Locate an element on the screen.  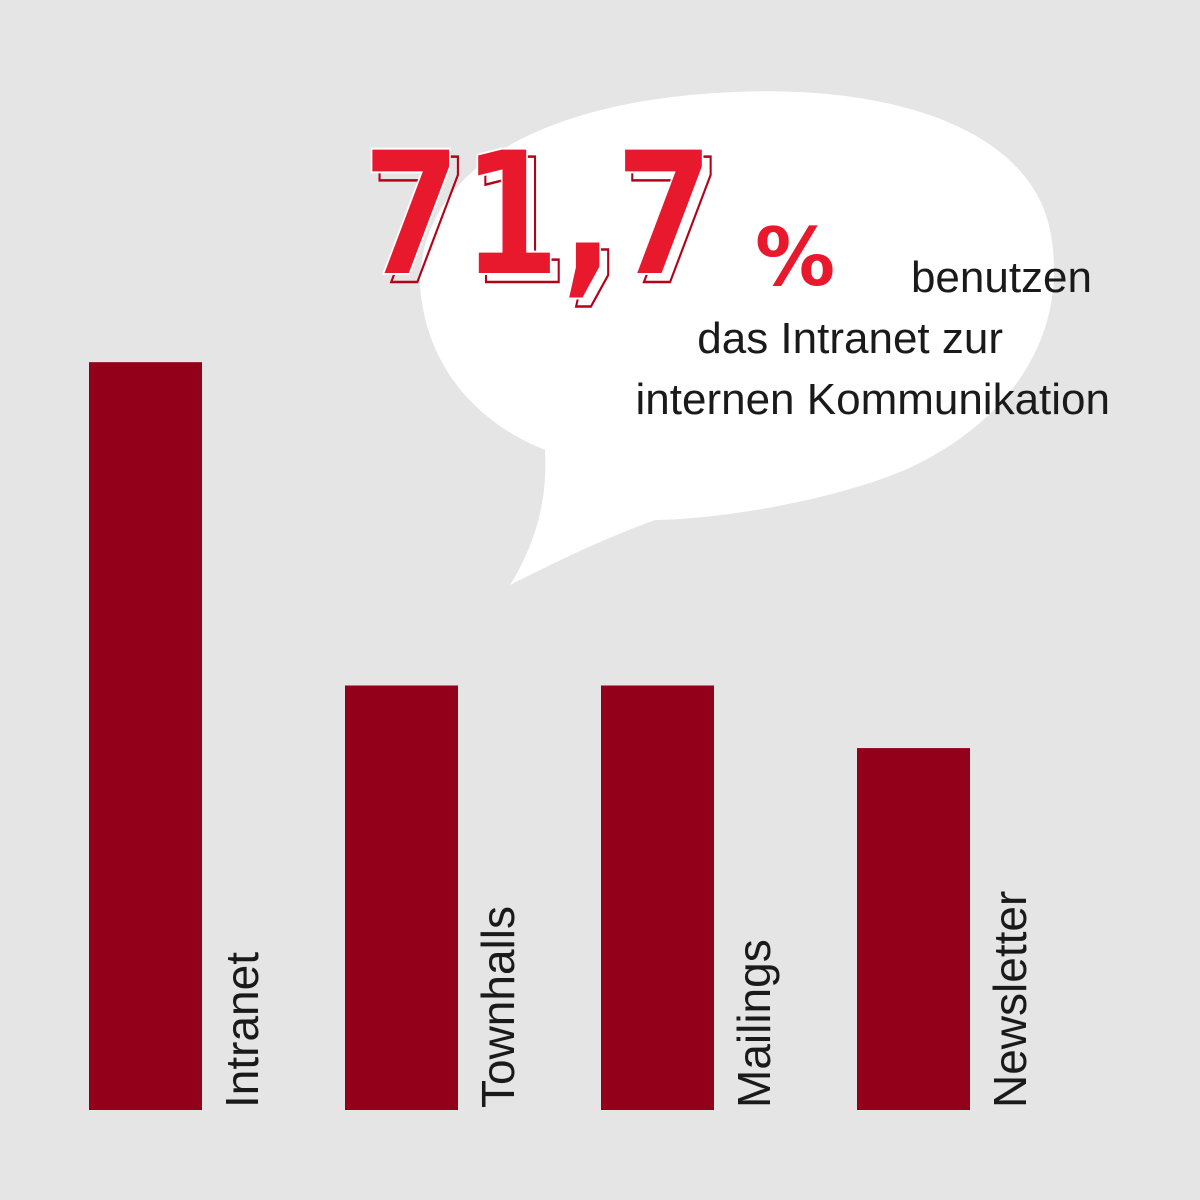
stat-percent: % is located at coordinates (795, 257).